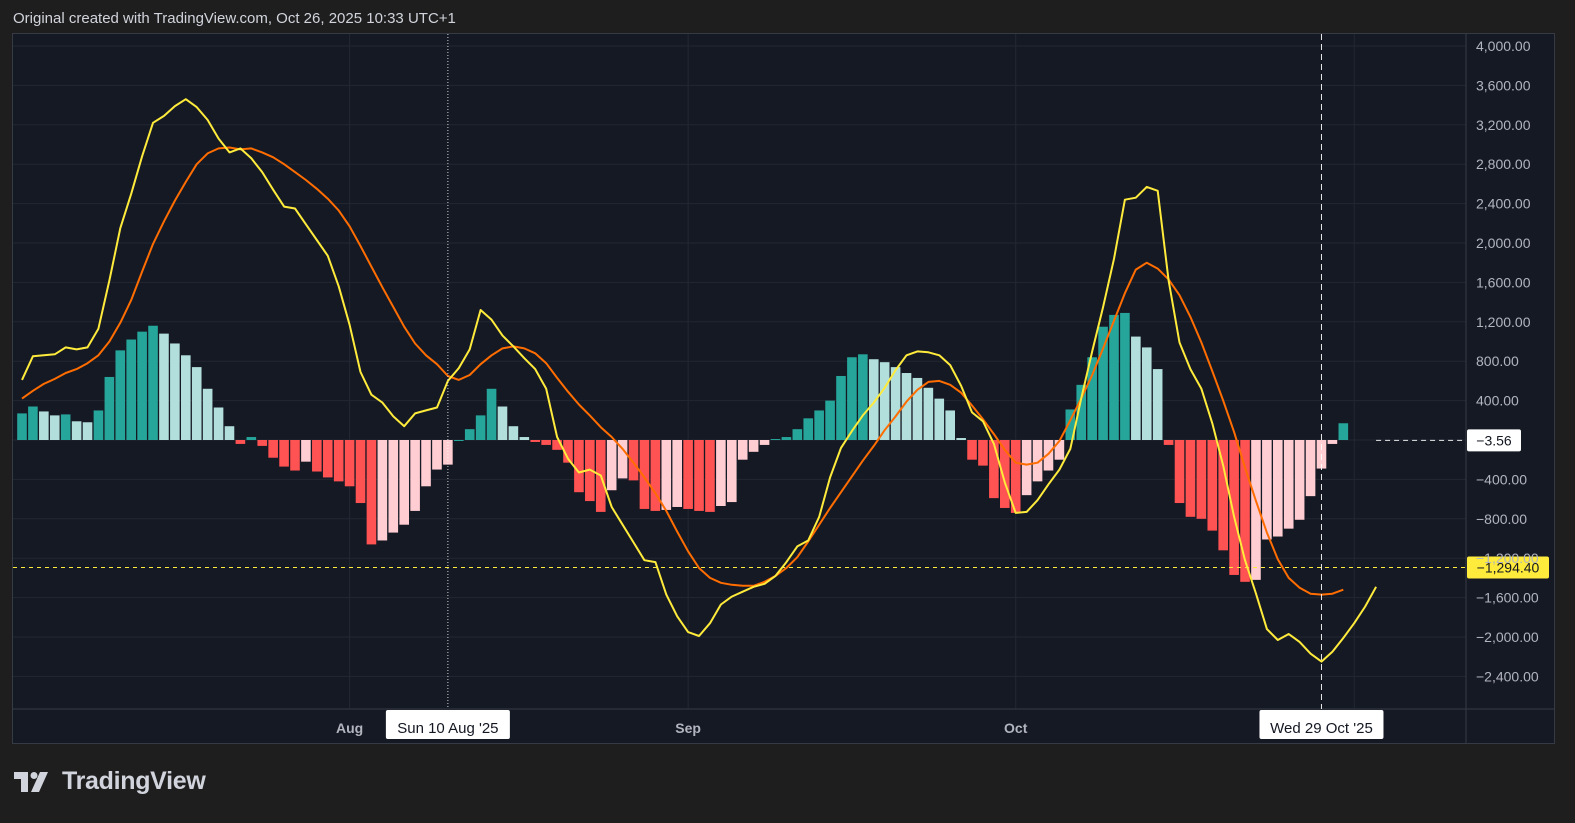  I want to click on y-tick-label: 2,400.00, so click(1503, 204).